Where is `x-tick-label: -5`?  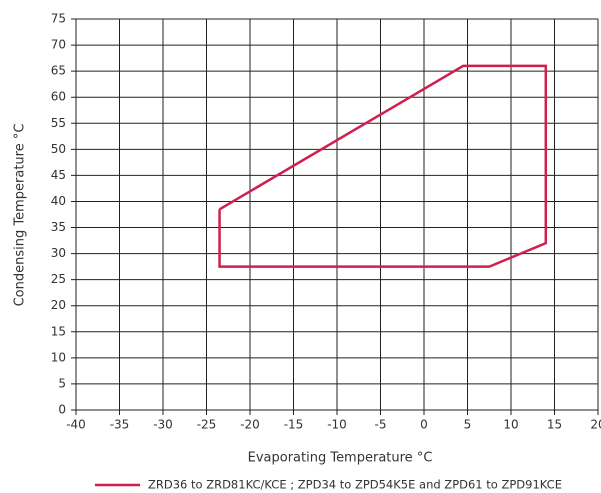 x-tick-label: -5 is located at coordinates (381, 425).